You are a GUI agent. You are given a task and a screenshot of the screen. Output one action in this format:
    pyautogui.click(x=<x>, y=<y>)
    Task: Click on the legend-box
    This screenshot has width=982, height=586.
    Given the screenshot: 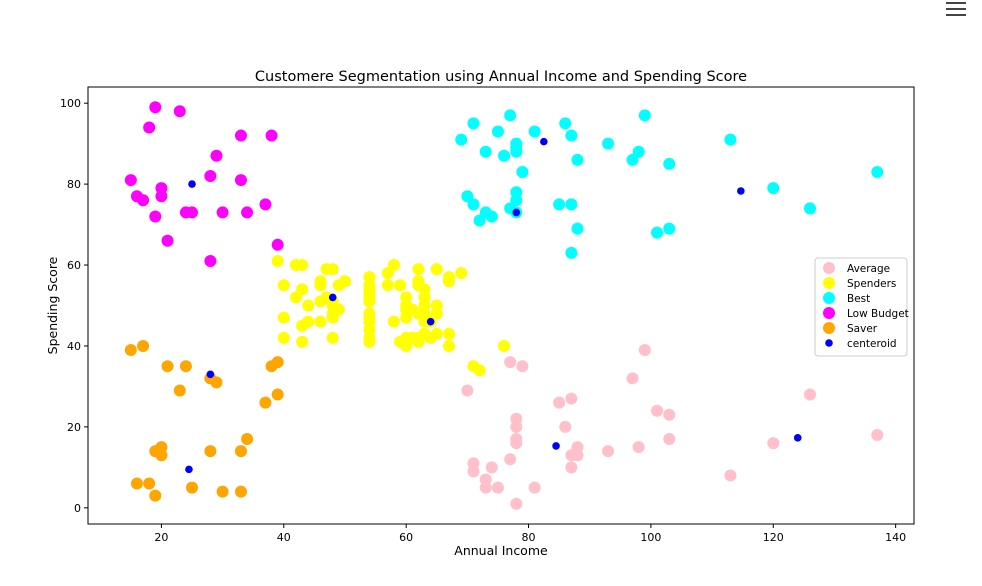 What is the action you would take?
    pyautogui.click(x=861, y=307)
    